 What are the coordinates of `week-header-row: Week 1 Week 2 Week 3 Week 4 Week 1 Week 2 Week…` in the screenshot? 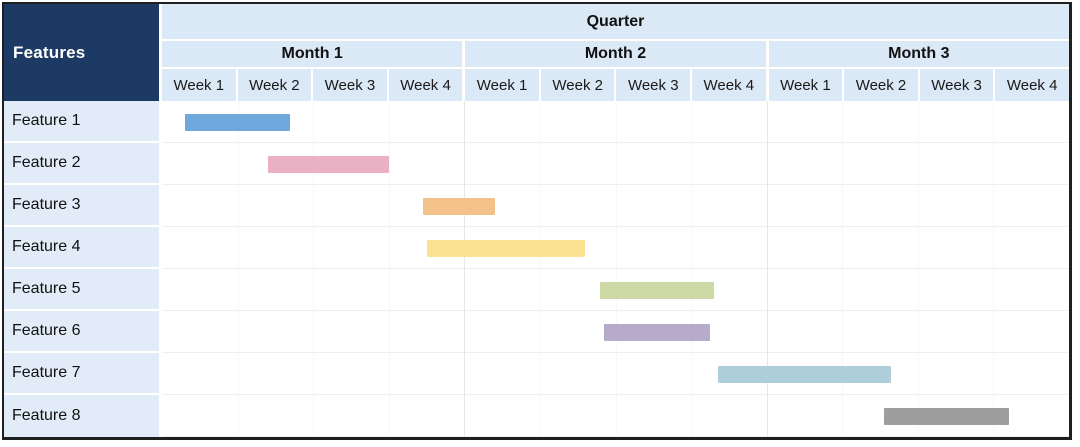 It's located at (615, 85).